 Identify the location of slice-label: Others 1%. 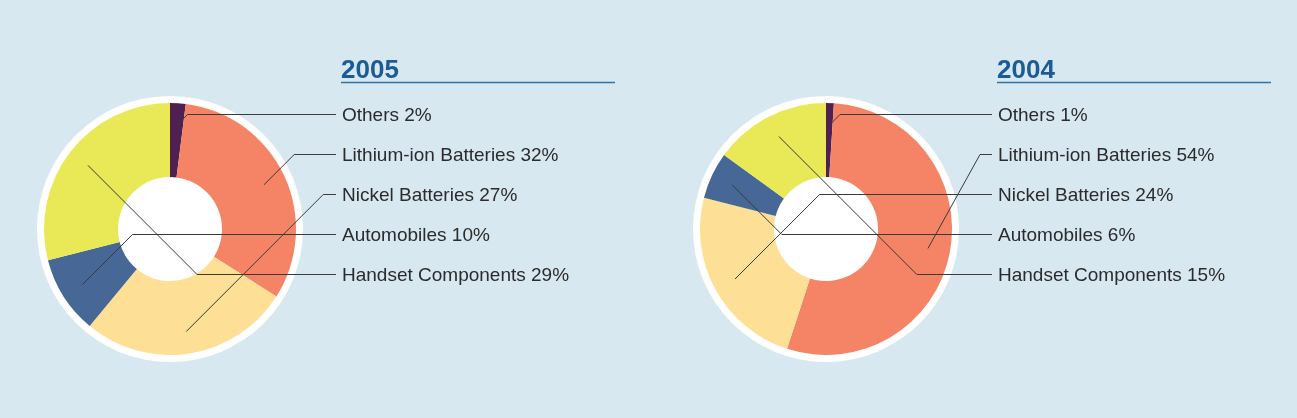
(1043, 114).